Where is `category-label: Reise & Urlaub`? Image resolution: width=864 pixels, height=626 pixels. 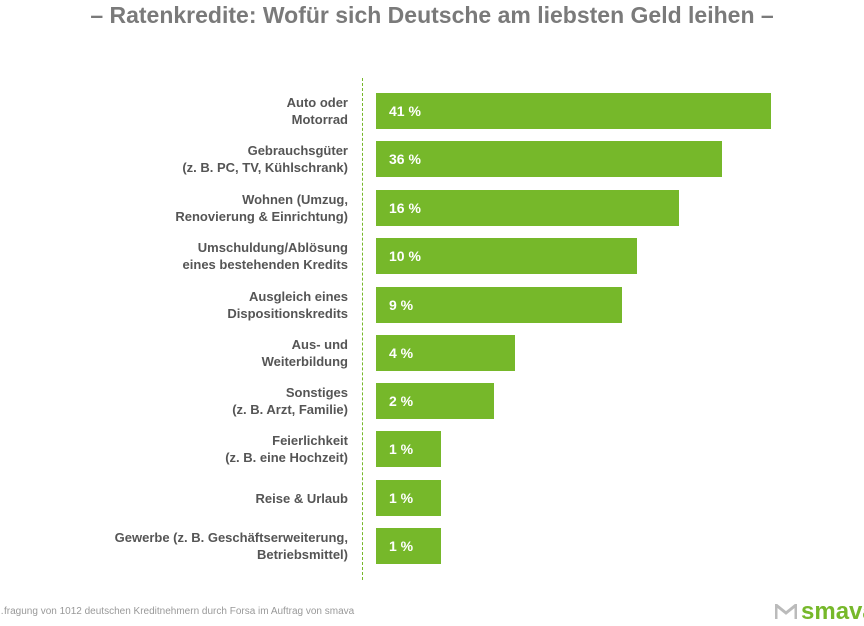
category-label: Reise & Urlaub is located at coordinates (301, 498).